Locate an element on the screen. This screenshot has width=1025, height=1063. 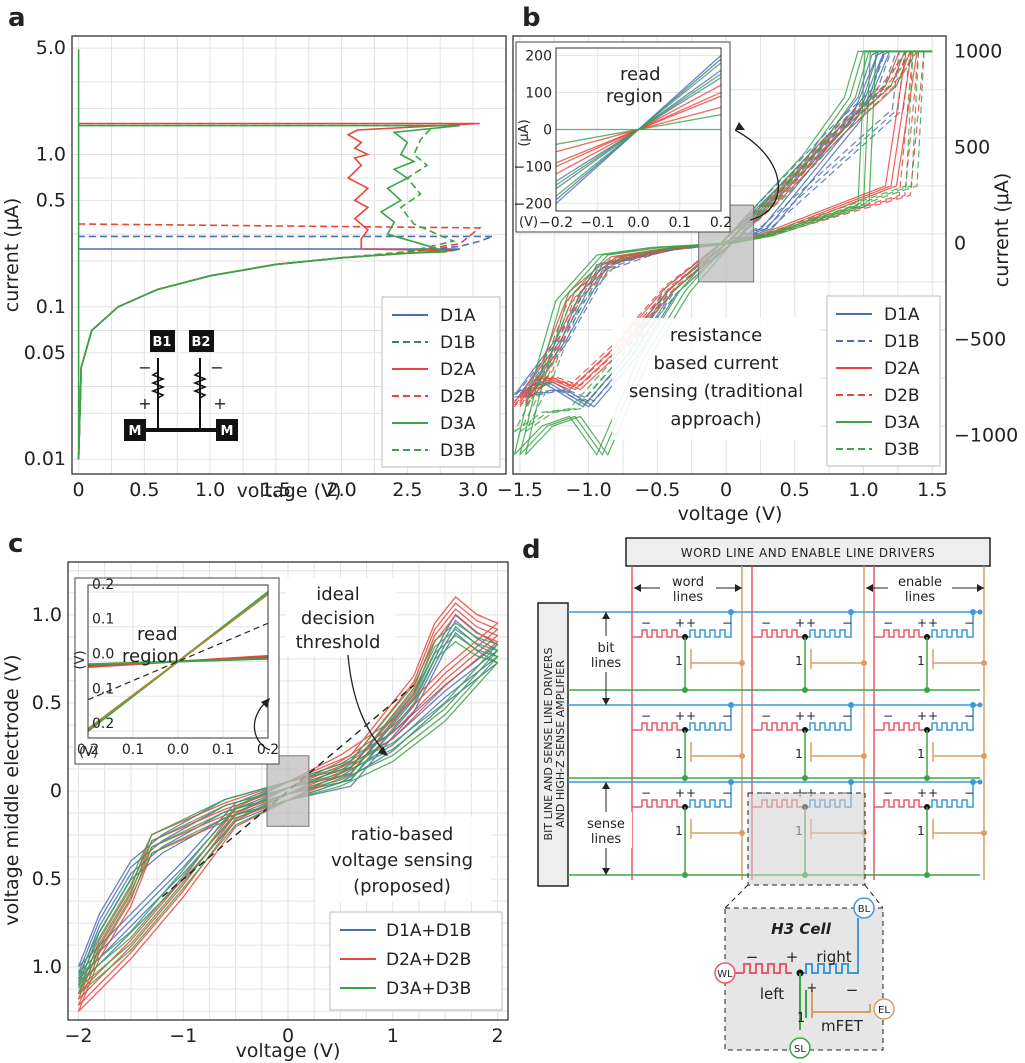
a-circuit-minus-right: − is located at coordinates (216, 367).